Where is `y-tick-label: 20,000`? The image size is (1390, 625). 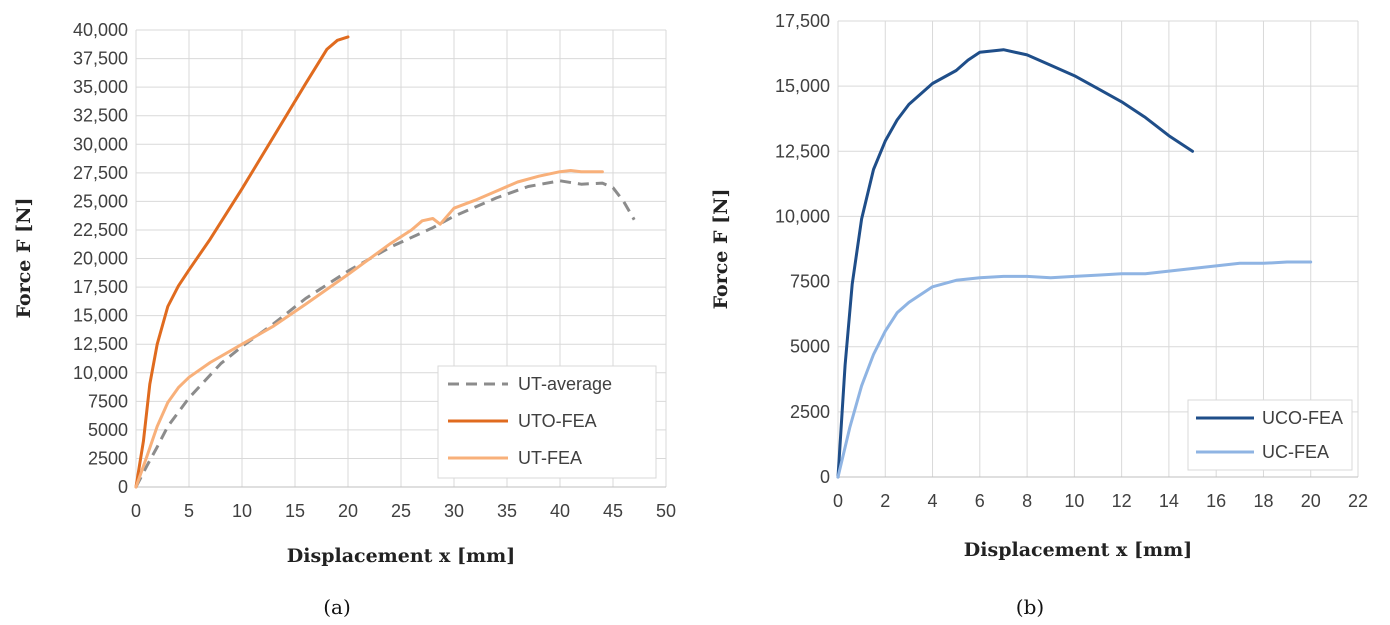 y-tick-label: 20,000 is located at coordinates (100, 259).